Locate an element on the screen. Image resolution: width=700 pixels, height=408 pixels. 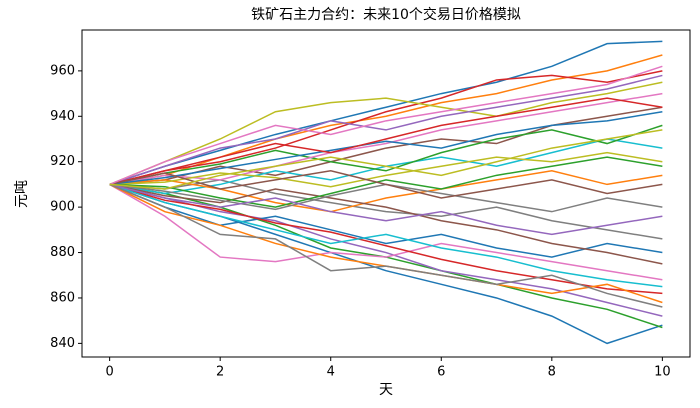
y-tick-label: 880 is located at coordinates (62, 252).